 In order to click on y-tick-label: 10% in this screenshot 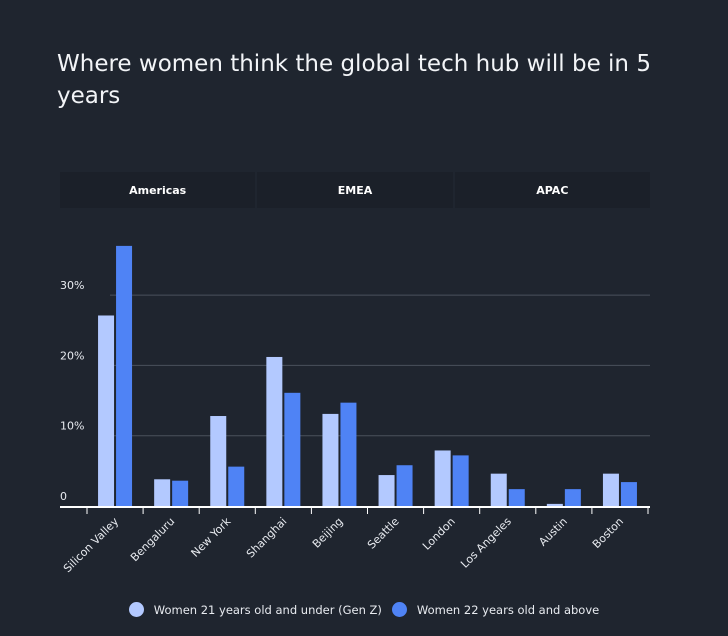, I will do `click(72, 426)`.